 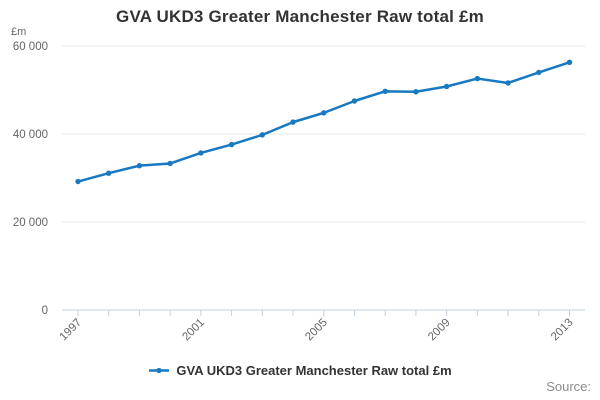 I want to click on x-tick-label: 2005, so click(x=316, y=330).